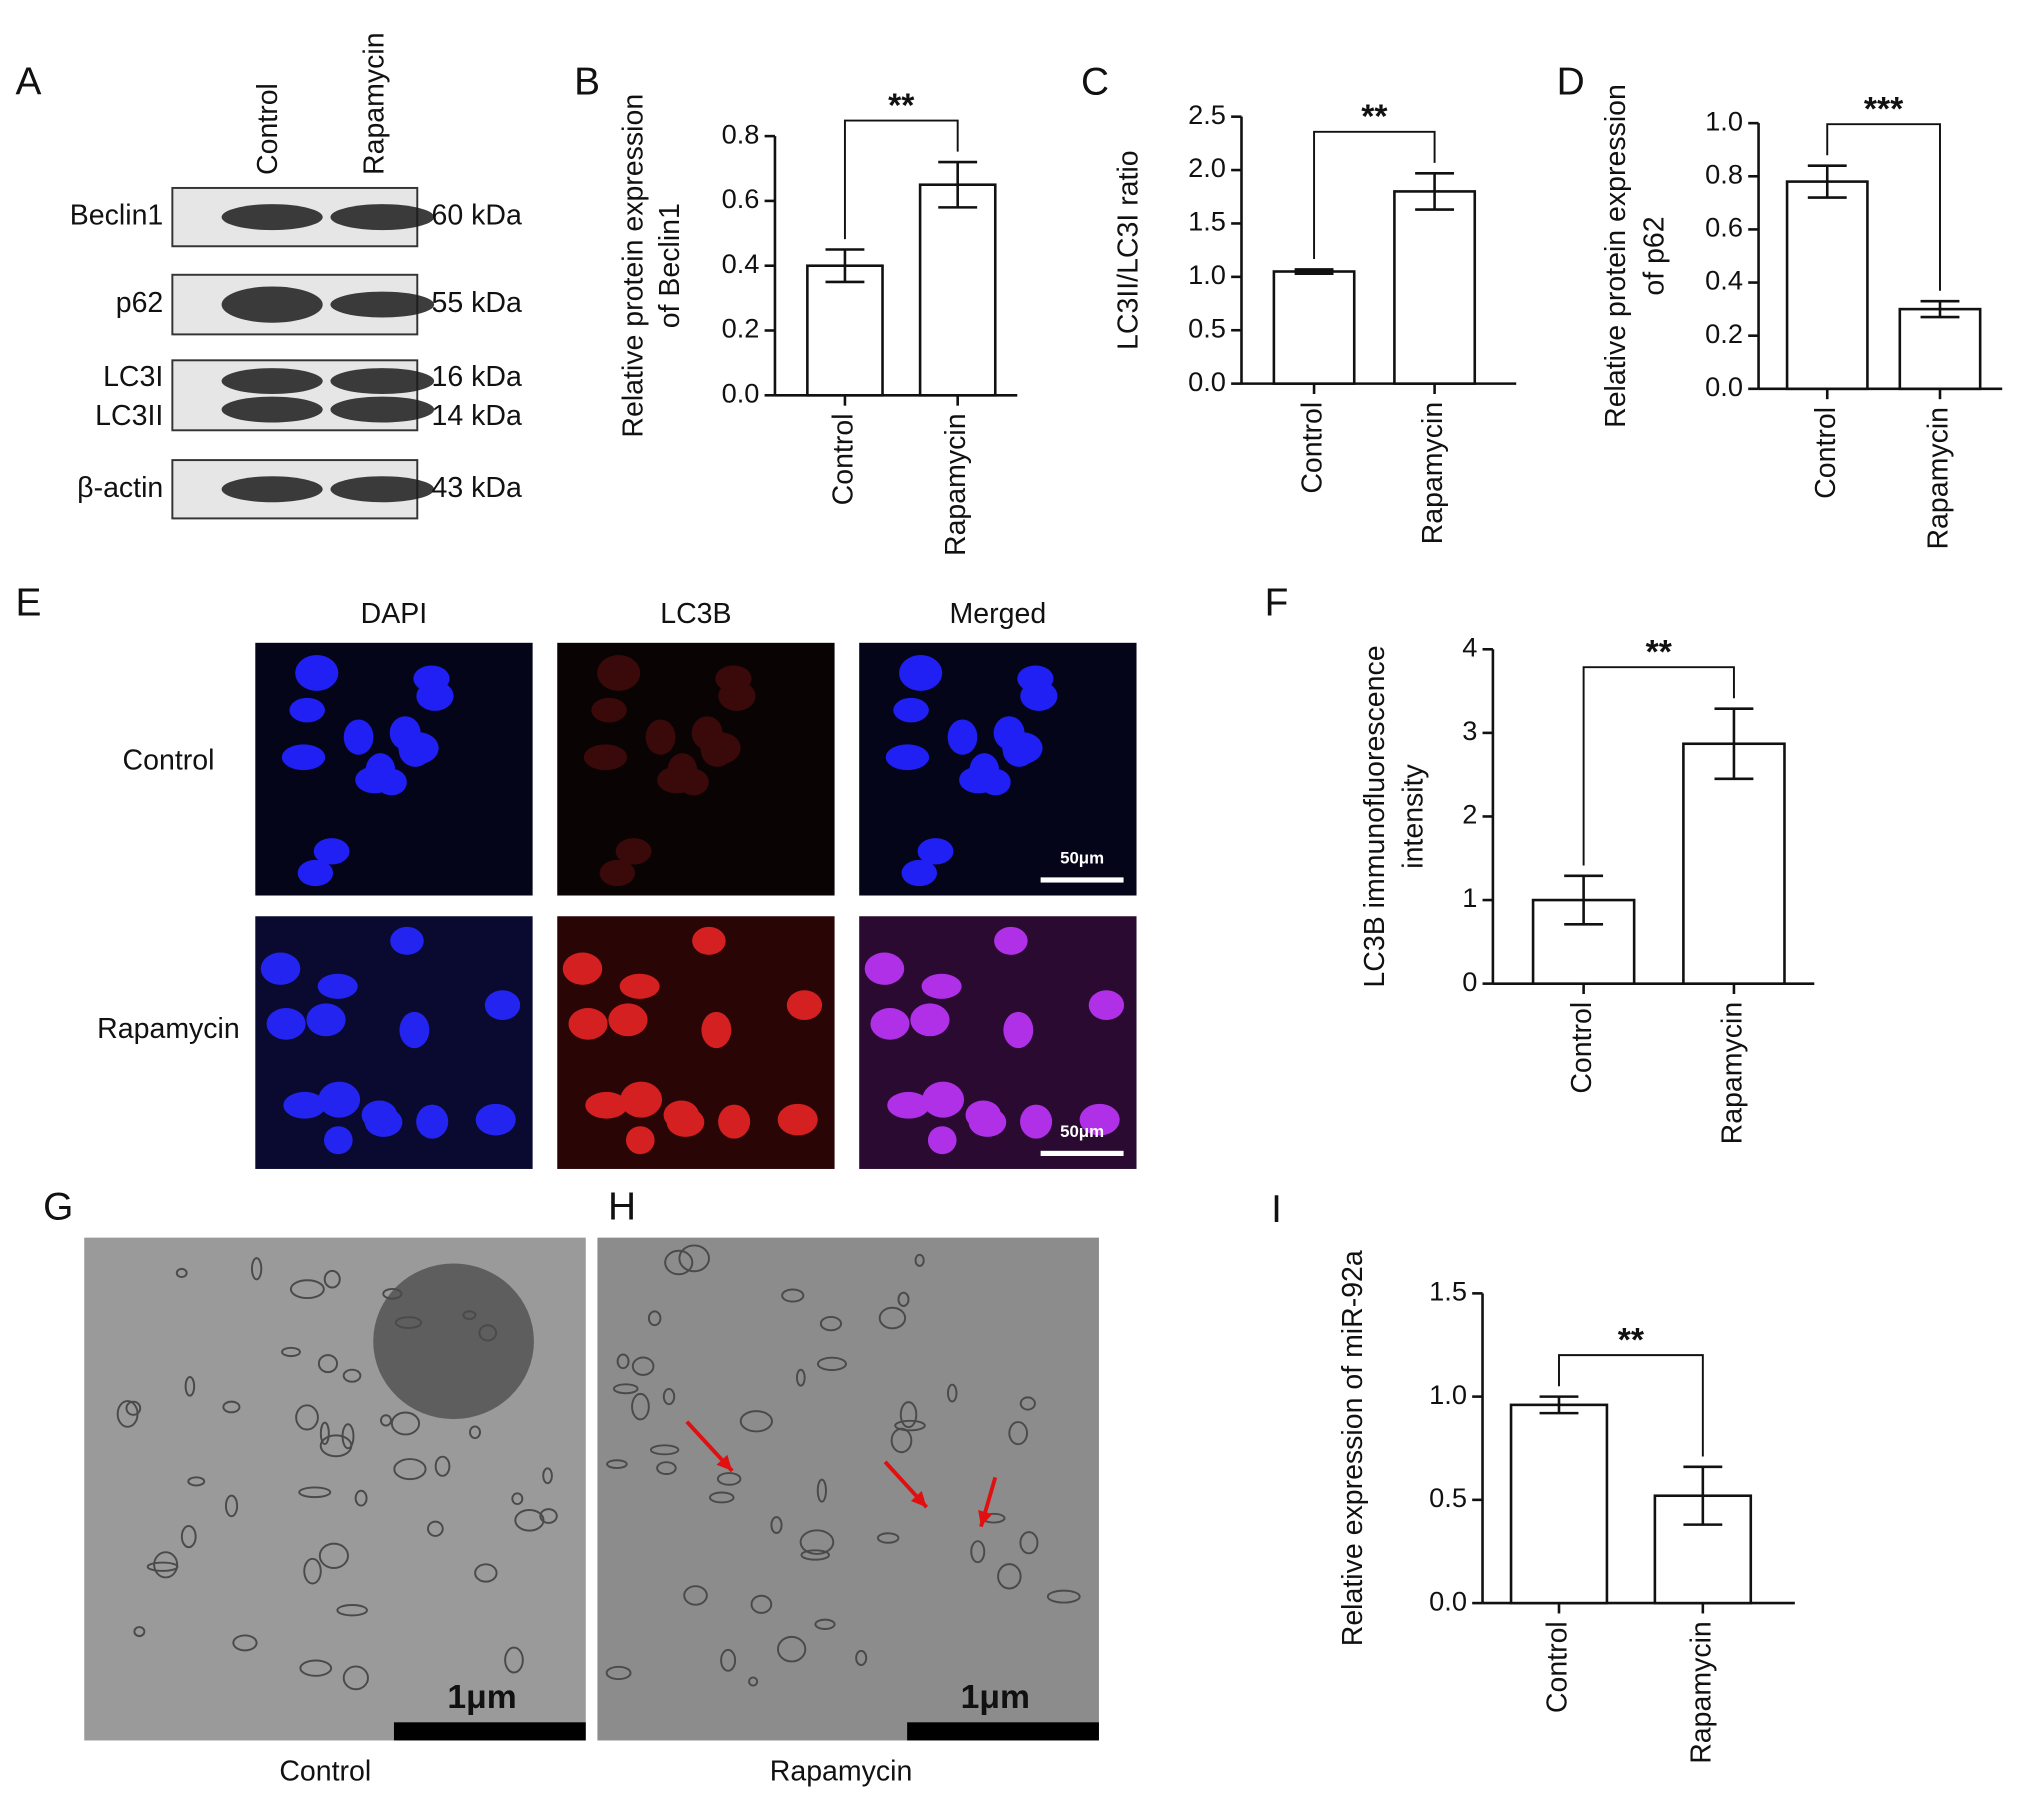 The width and height of the screenshot is (2032, 1804). I want to click on y-axis-label: of p62, so click(1655, 255).